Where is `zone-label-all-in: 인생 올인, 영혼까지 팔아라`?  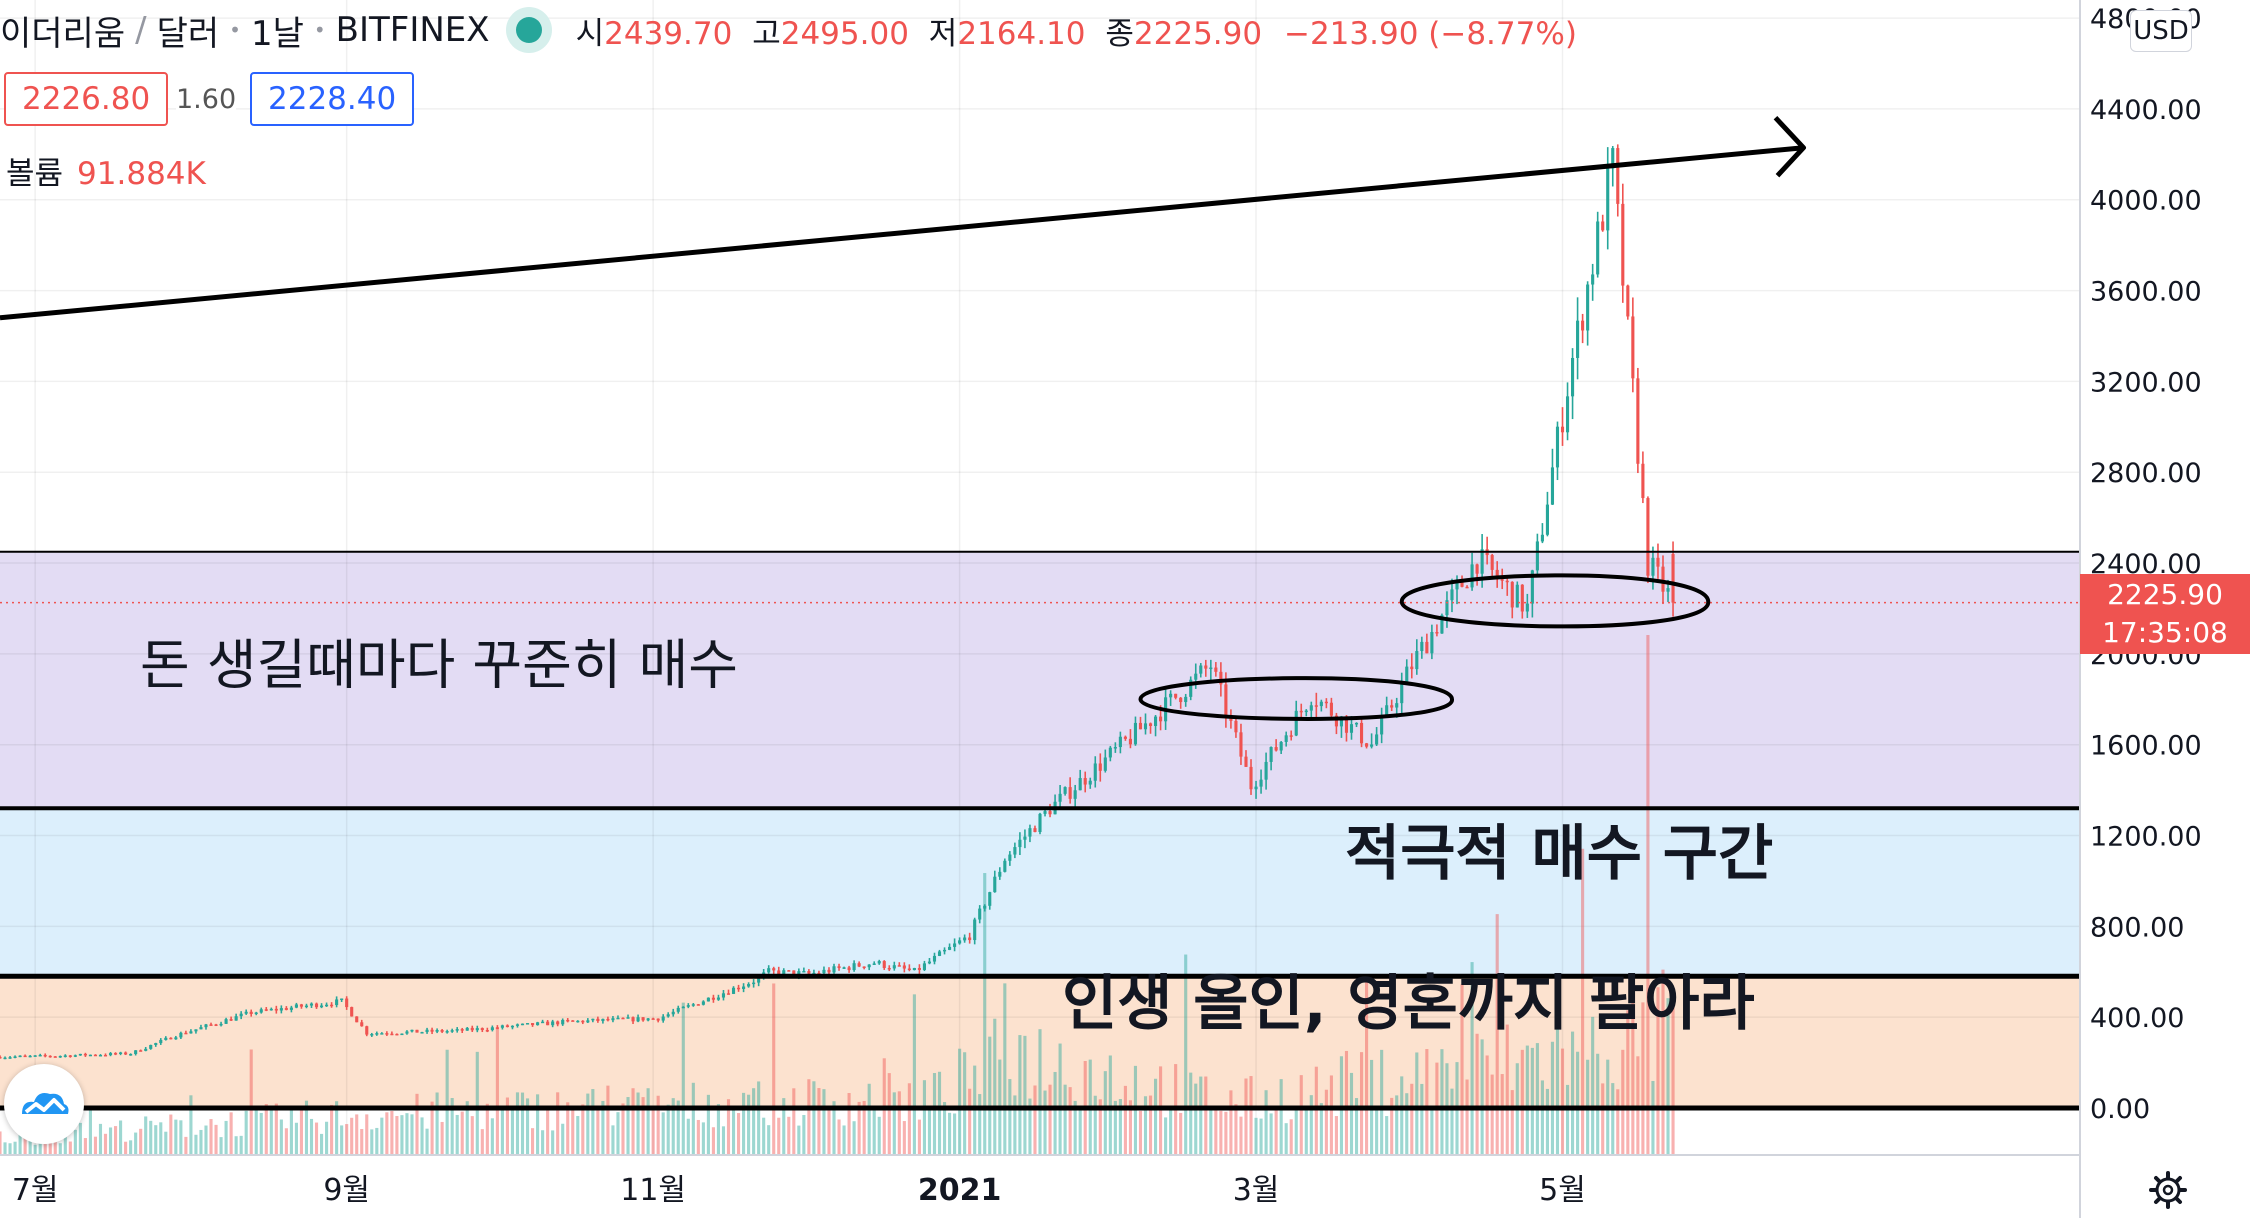
zone-label-all-in: 인생 올인, 영혼까지 팔아라 is located at coordinates (1408, 1004).